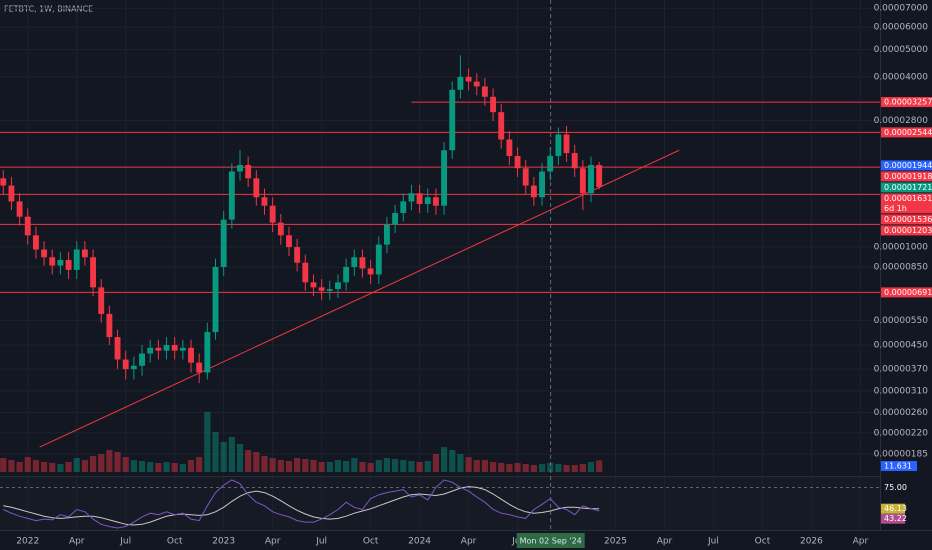 The image size is (932, 550). I want to click on rsi-label-box, so click(893, 487).